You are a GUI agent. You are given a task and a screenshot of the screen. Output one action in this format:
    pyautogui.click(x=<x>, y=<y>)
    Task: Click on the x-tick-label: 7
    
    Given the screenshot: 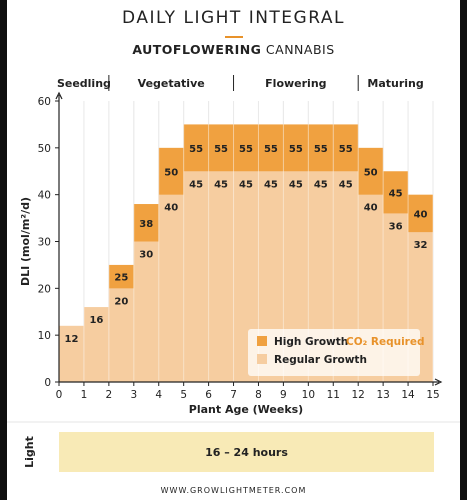 What is the action you would take?
    pyautogui.click(x=233, y=395)
    